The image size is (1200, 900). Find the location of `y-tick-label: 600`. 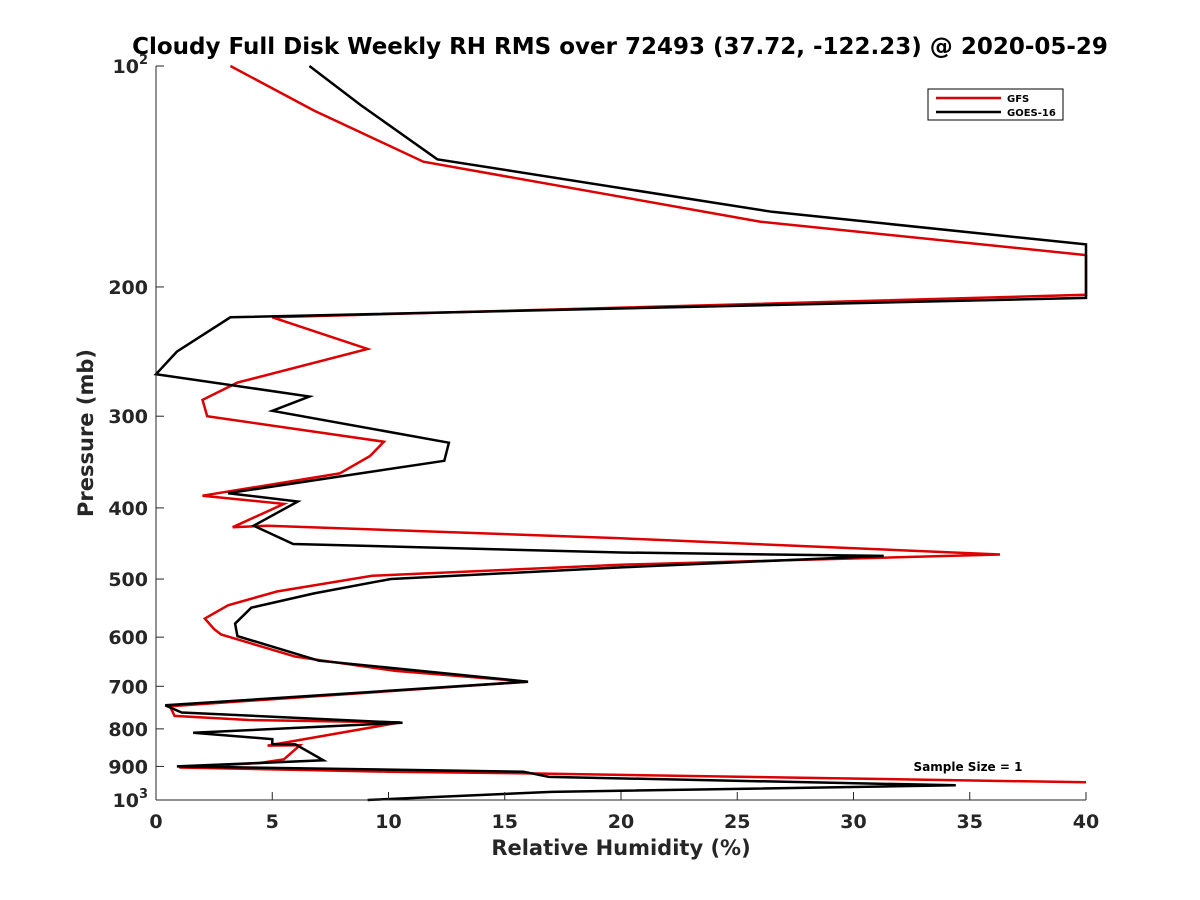

y-tick-label: 600 is located at coordinates (128, 638).